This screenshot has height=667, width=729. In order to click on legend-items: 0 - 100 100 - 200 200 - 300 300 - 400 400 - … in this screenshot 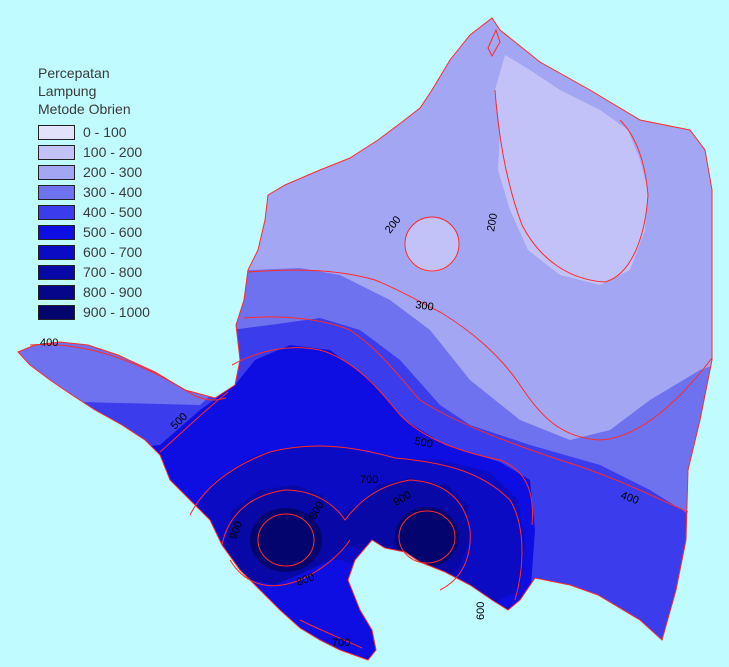, I will do `click(94, 222)`.